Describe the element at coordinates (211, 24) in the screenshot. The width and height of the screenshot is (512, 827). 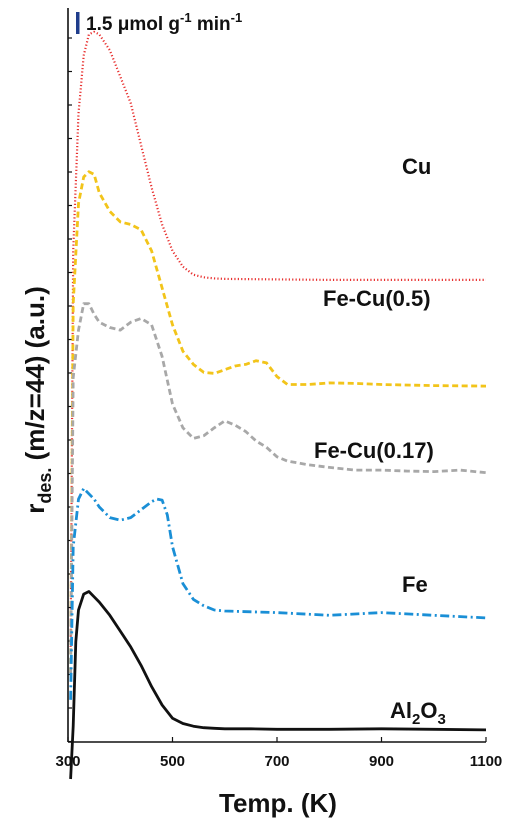
I see `scale-bar-mid: min` at that location.